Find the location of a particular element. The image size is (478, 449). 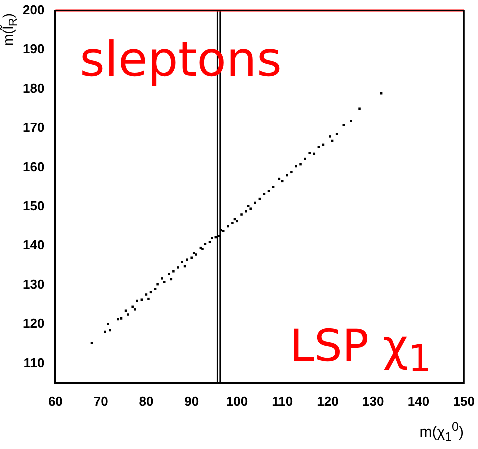

x-tick-label: 100 is located at coordinates (237, 401).